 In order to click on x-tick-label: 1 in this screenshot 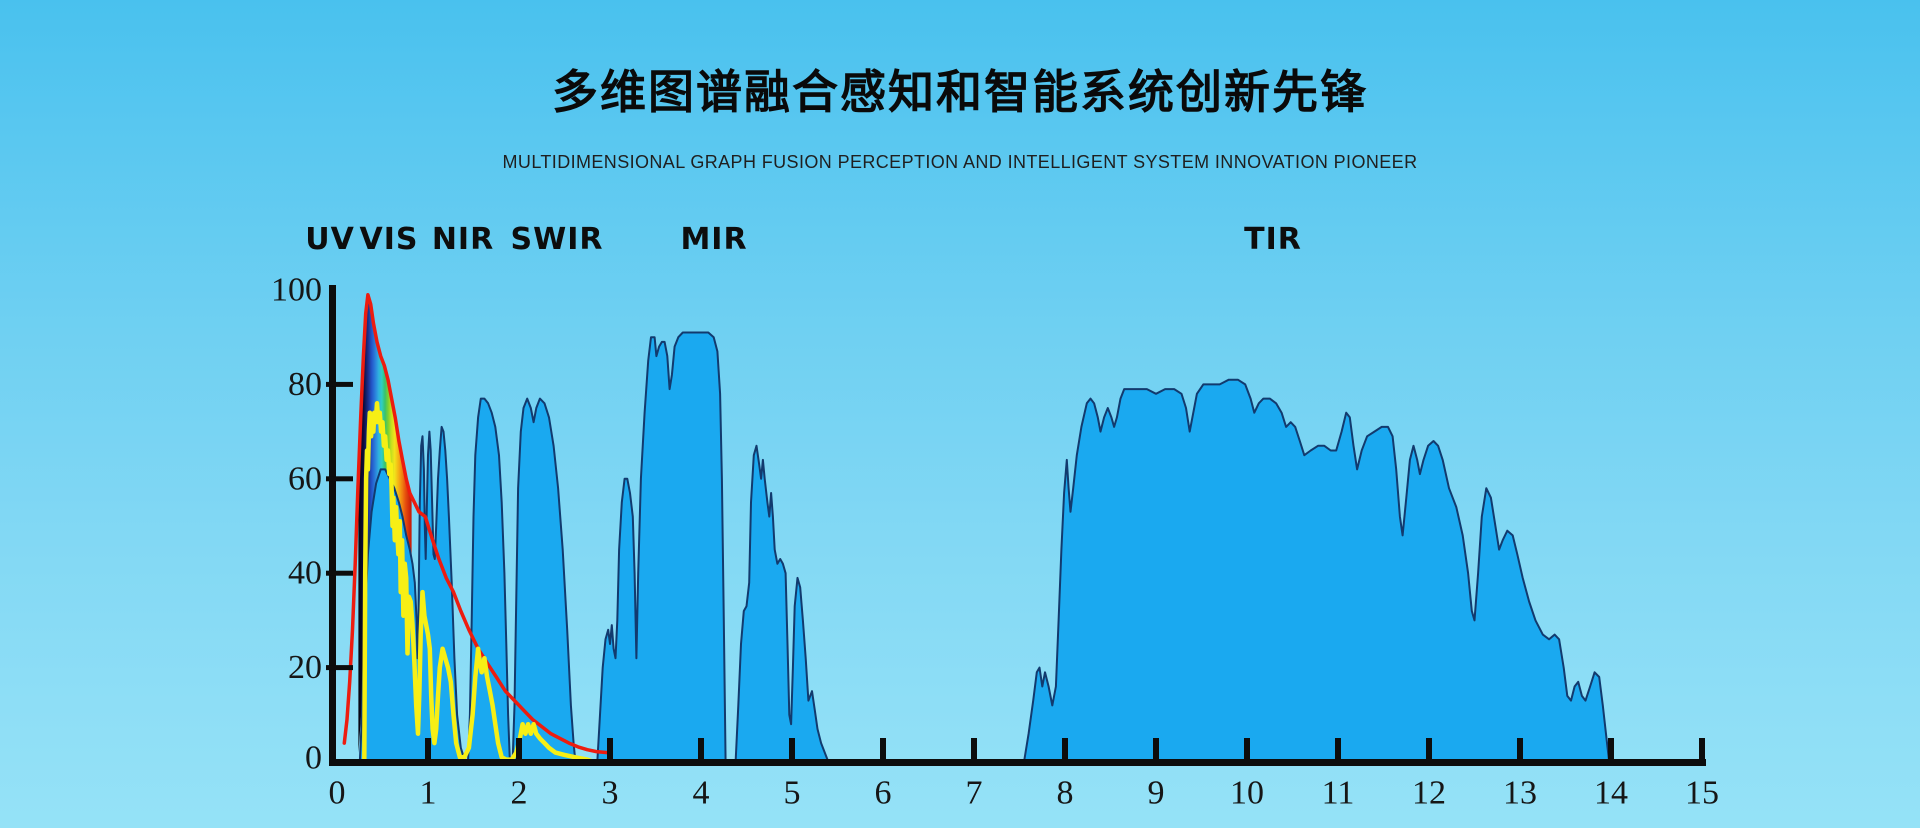, I will do `click(428, 793)`.